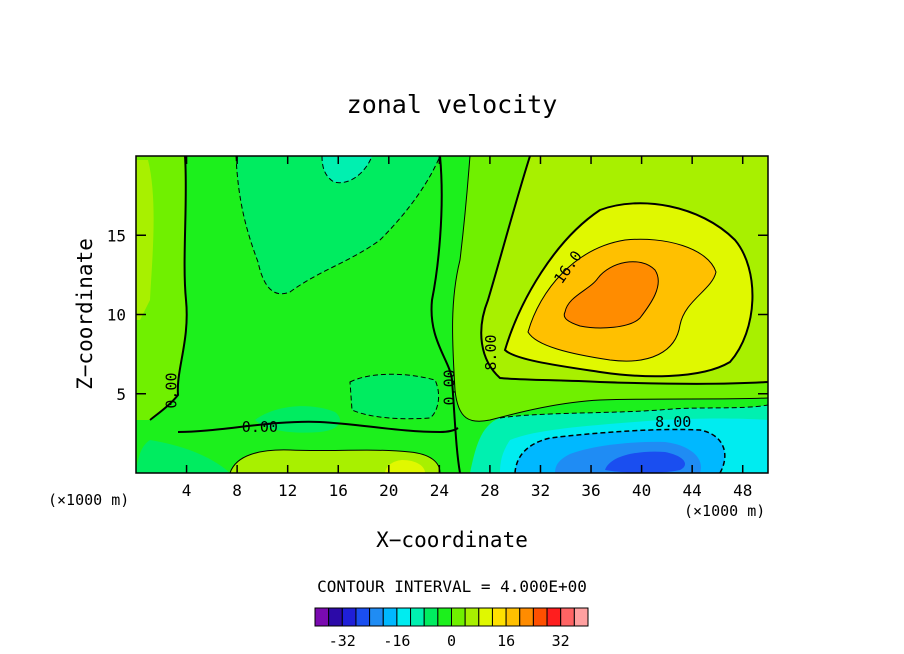 The image size is (904, 654). I want to click on x-tick-label: 28, so click(489, 490).